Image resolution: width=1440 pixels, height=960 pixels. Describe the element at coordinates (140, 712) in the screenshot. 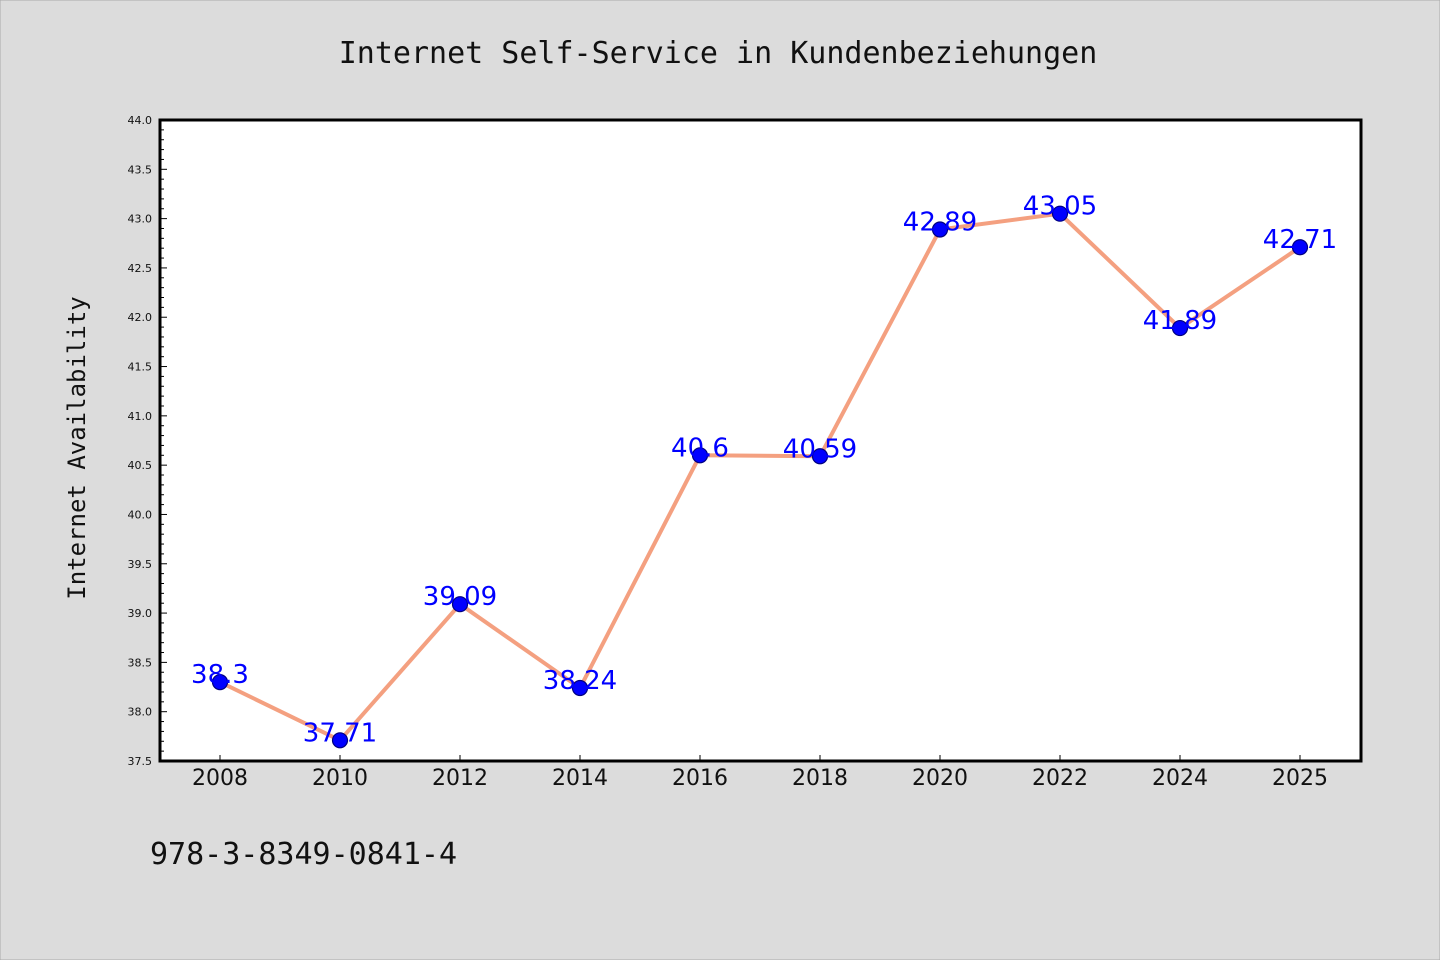

I see `y-tick-label: 38.0` at that location.